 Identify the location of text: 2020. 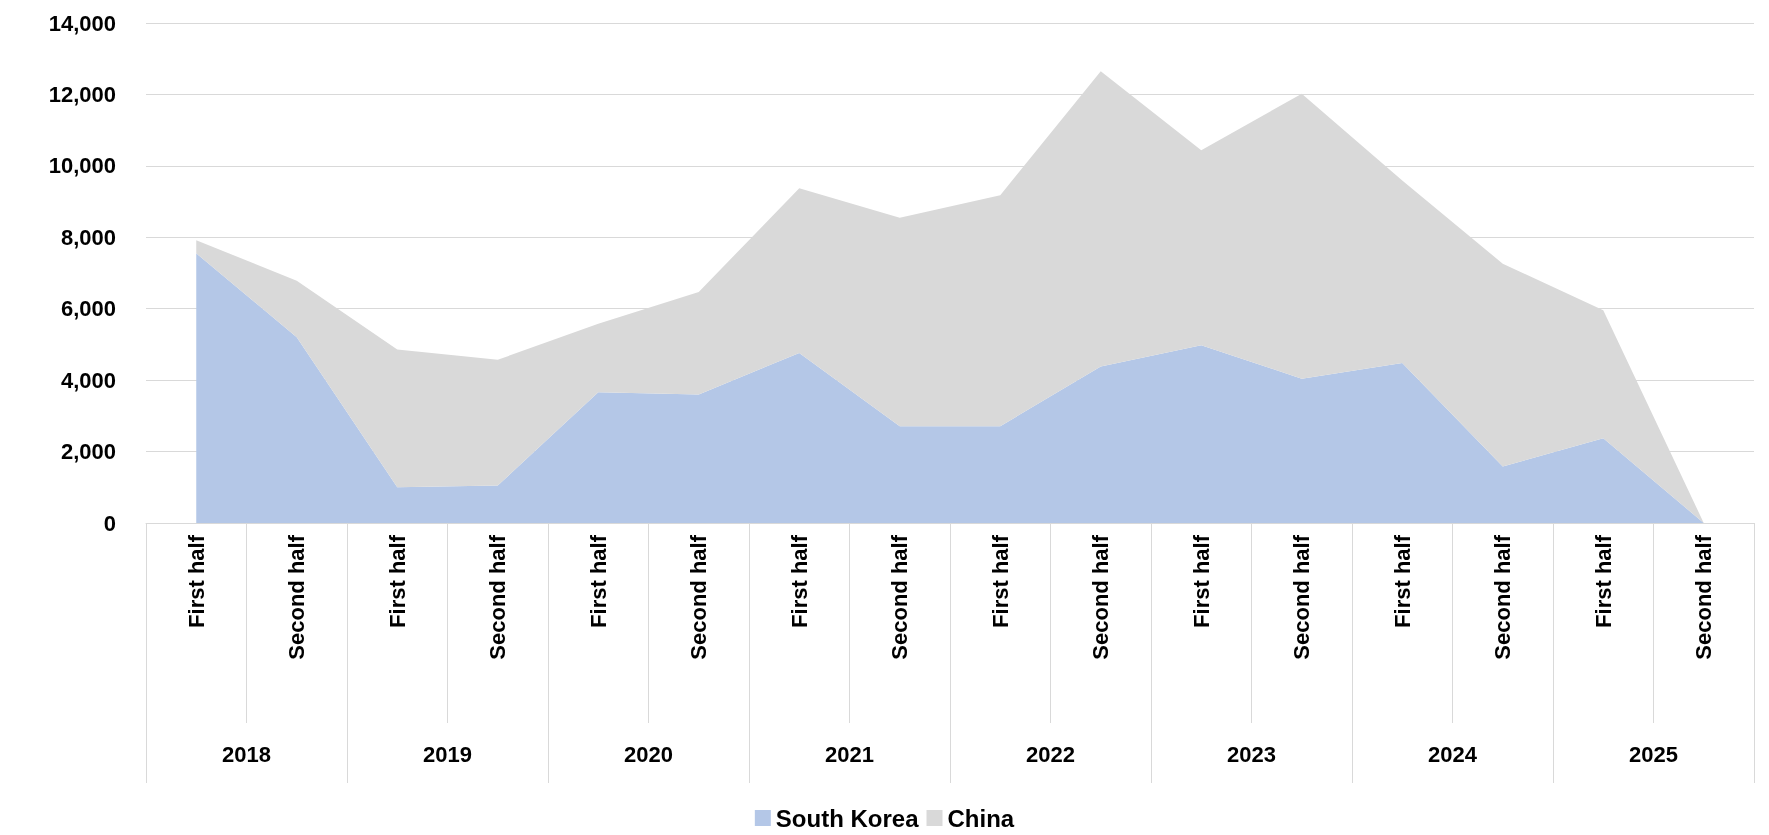
(648, 754).